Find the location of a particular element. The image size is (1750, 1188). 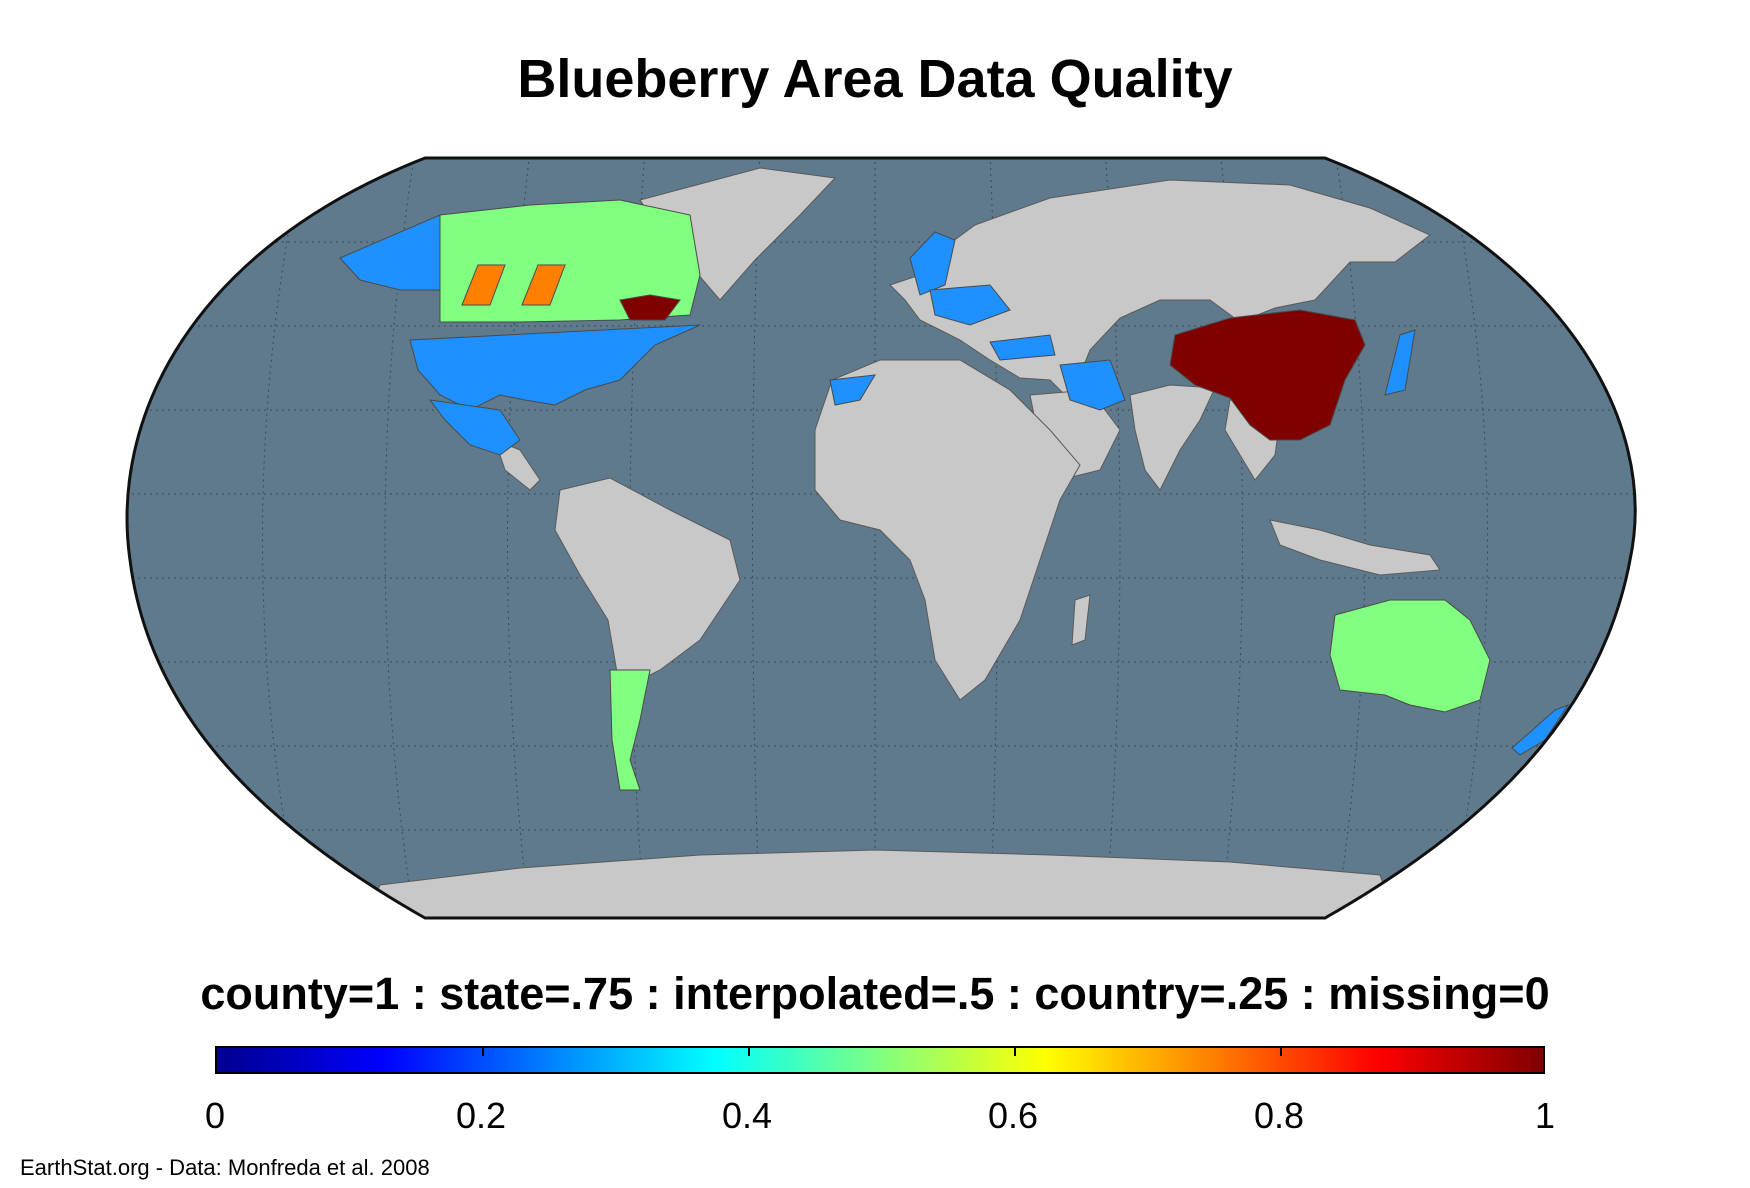

colorbar-tick-label: 0 is located at coordinates (215, 1115).